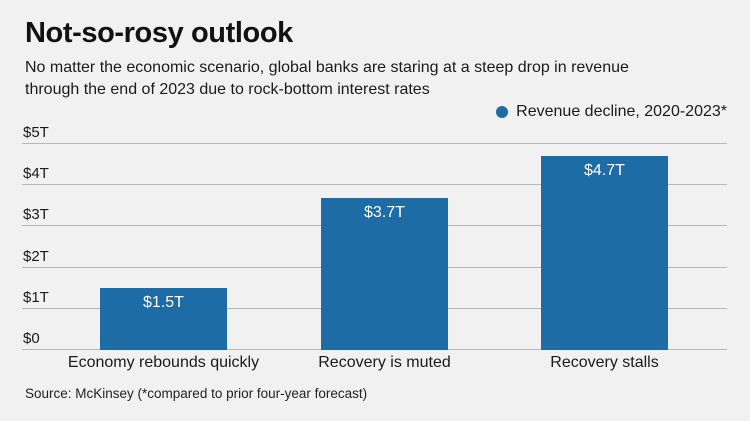 This screenshot has height=421, width=750. What do you see at coordinates (384, 362) in the screenshot?
I see `x-axis-category-label: Recovery is muted` at bounding box center [384, 362].